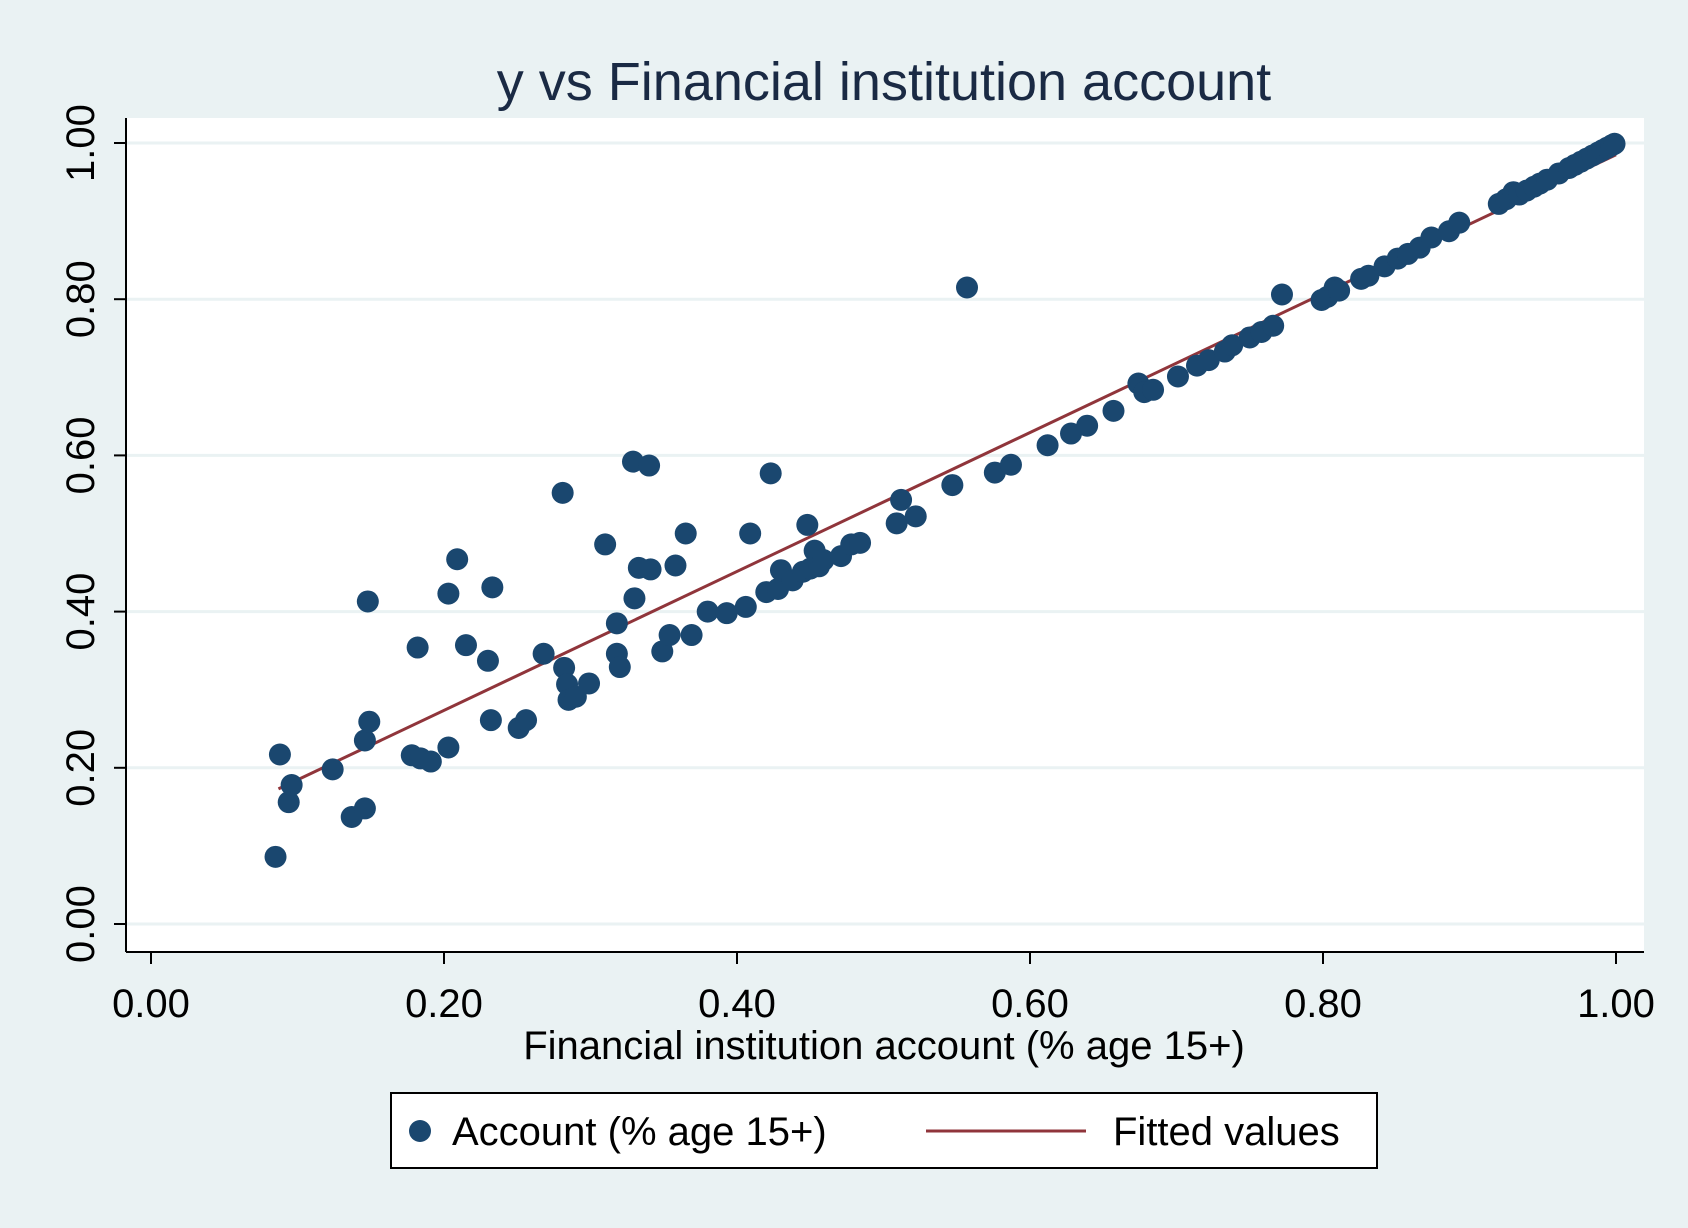  I want to click on chart-title: y vs Financial institution account, so click(884, 82).